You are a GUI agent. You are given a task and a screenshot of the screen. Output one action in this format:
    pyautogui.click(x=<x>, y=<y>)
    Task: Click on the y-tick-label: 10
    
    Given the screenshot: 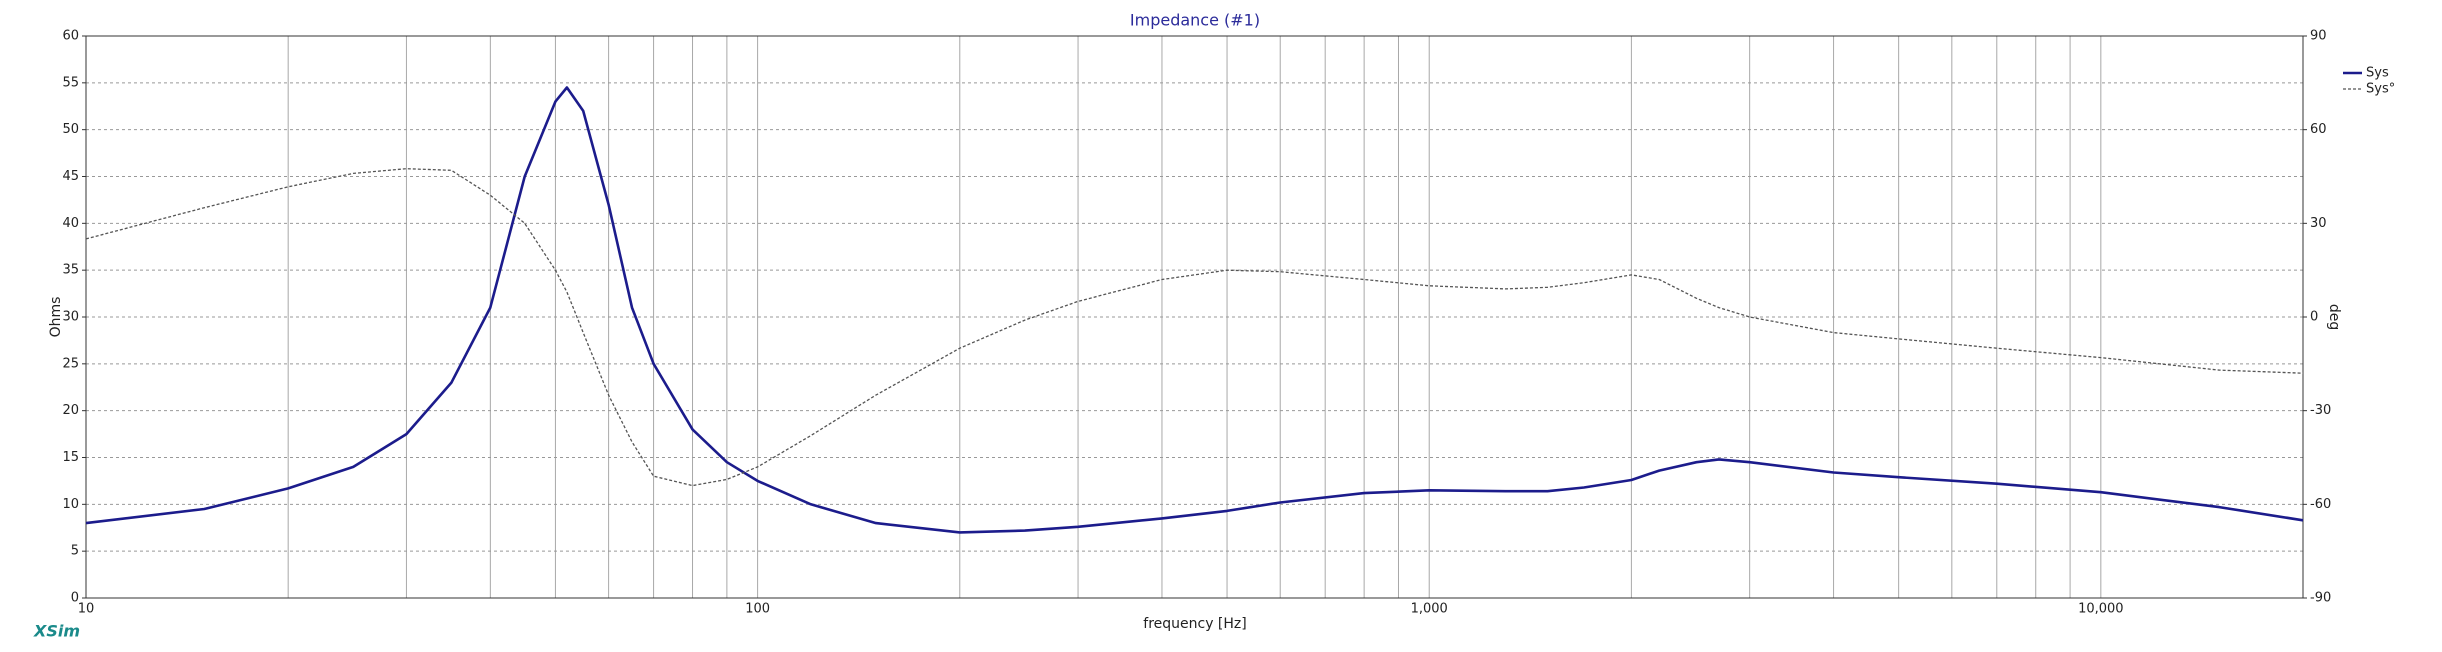 What is the action you would take?
    pyautogui.click(x=70, y=504)
    